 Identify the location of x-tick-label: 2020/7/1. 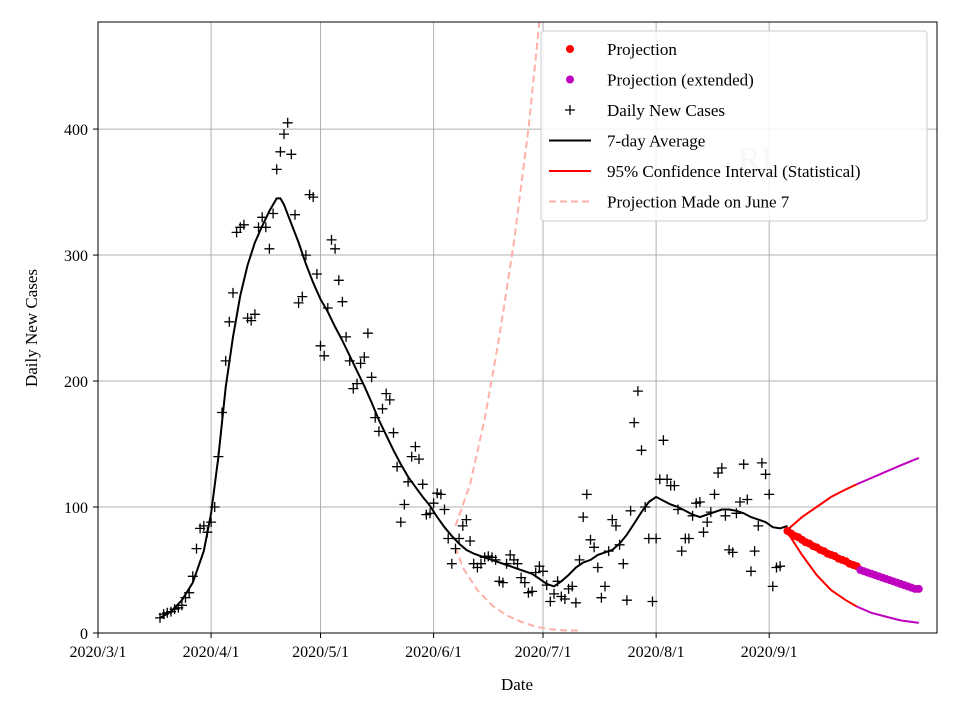
(543, 652).